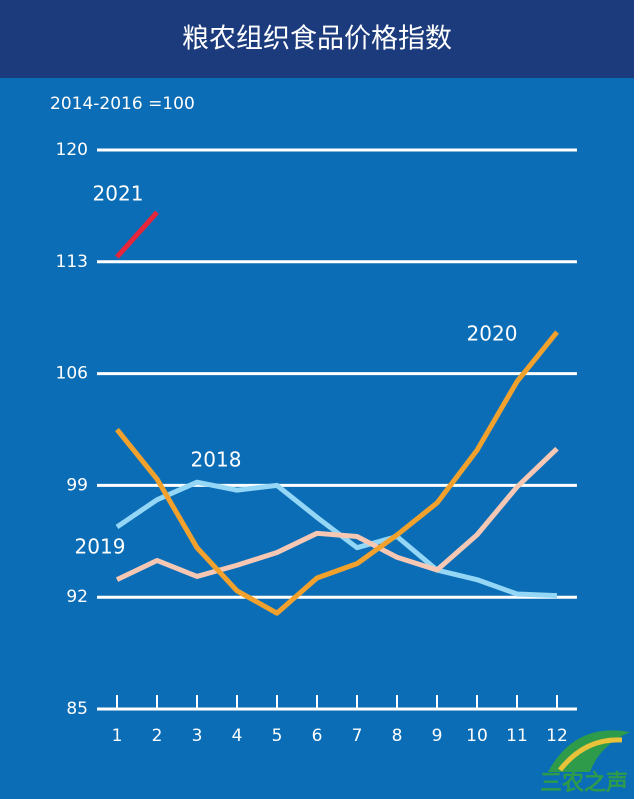 This screenshot has height=799, width=640. Describe the element at coordinates (72, 262) in the screenshot. I see `y-tick-label: 113` at that location.